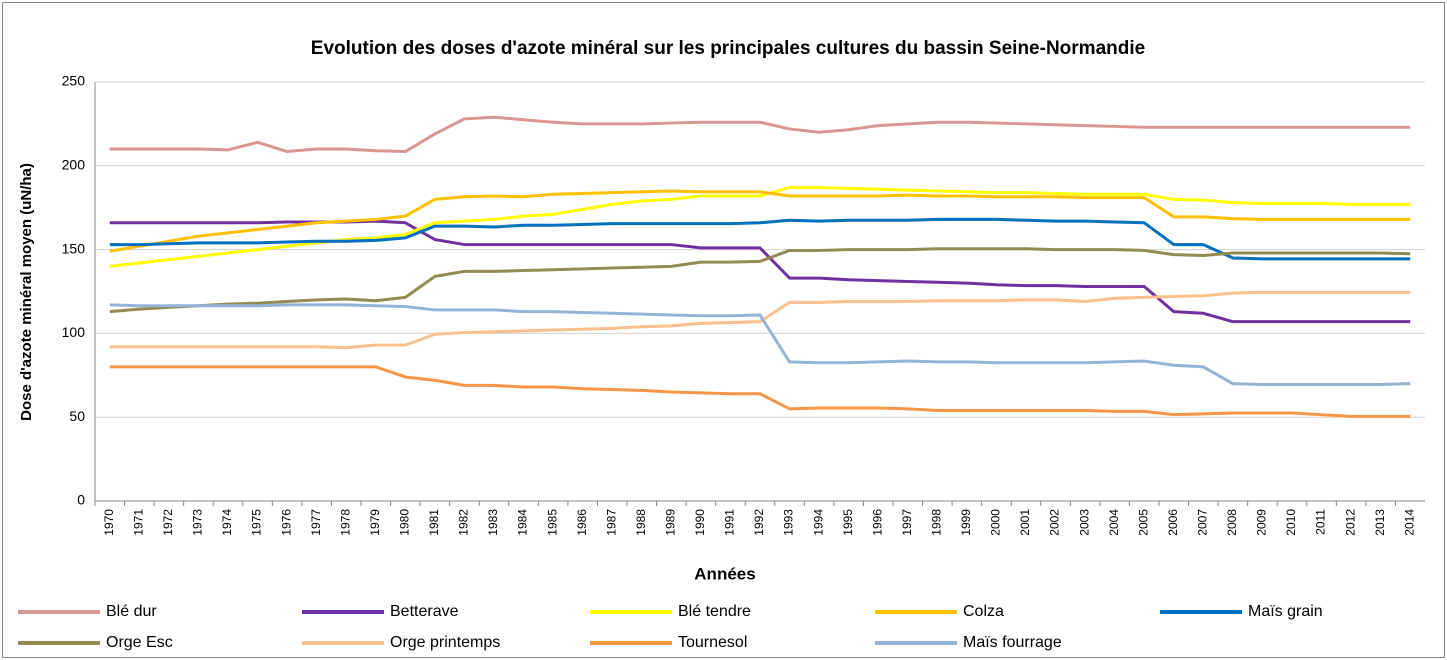 The height and width of the screenshot is (660, 1447). Describe the element at coordinates (1055, 522) in the screenshot. I see `x-tick-label: 2002` at that location.